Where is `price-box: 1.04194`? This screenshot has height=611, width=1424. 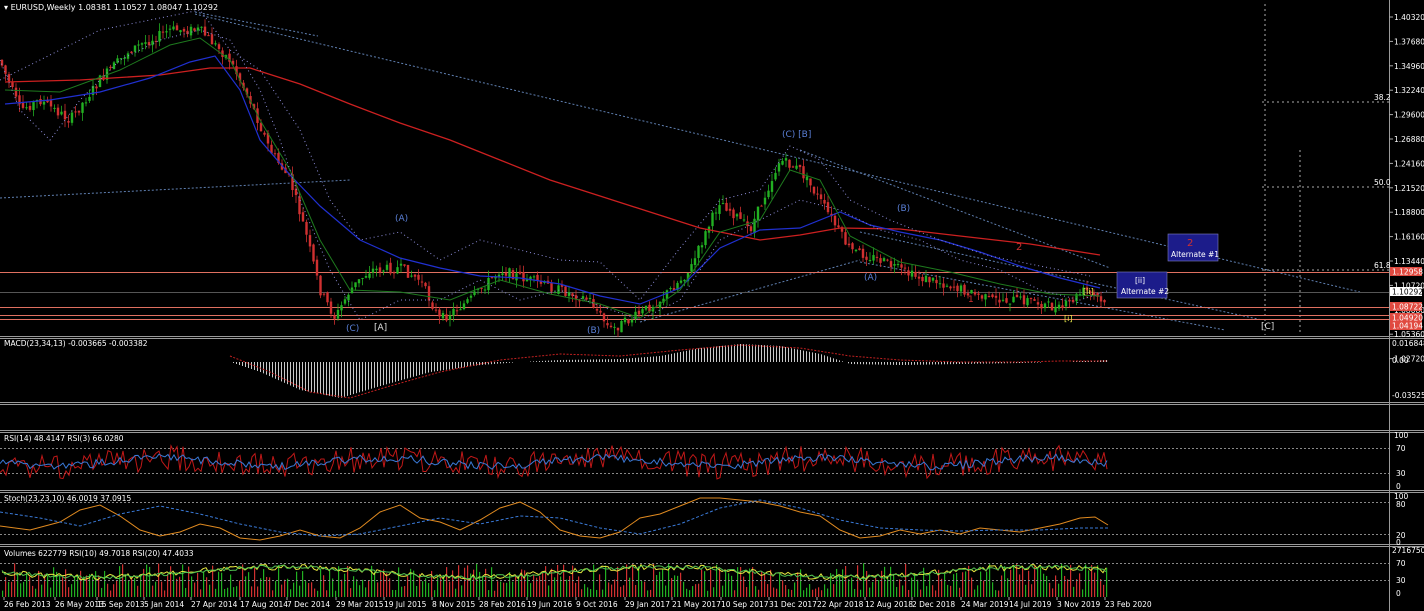 price-box: 1.04194 is located at coordinates (1407, 326).